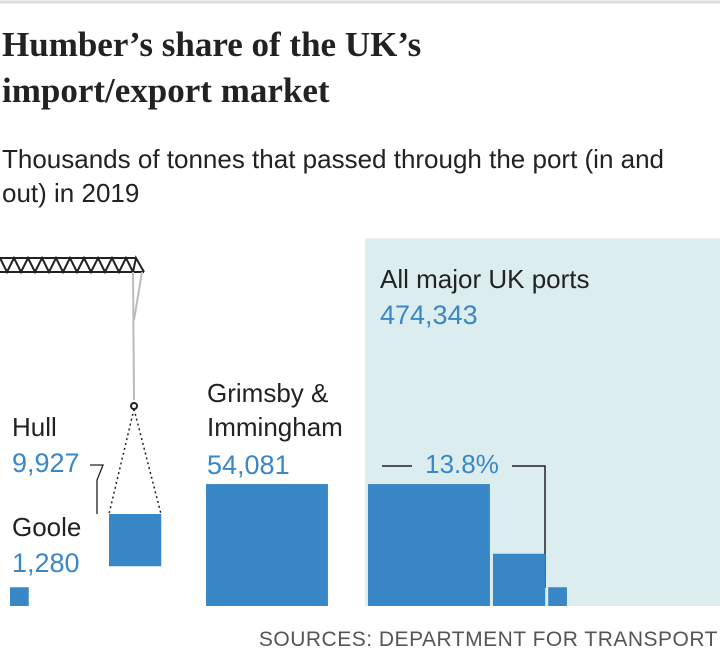 This screenshot has width=720, height=660. I want to click on total-label: All major UK ports, so click(485, 279).